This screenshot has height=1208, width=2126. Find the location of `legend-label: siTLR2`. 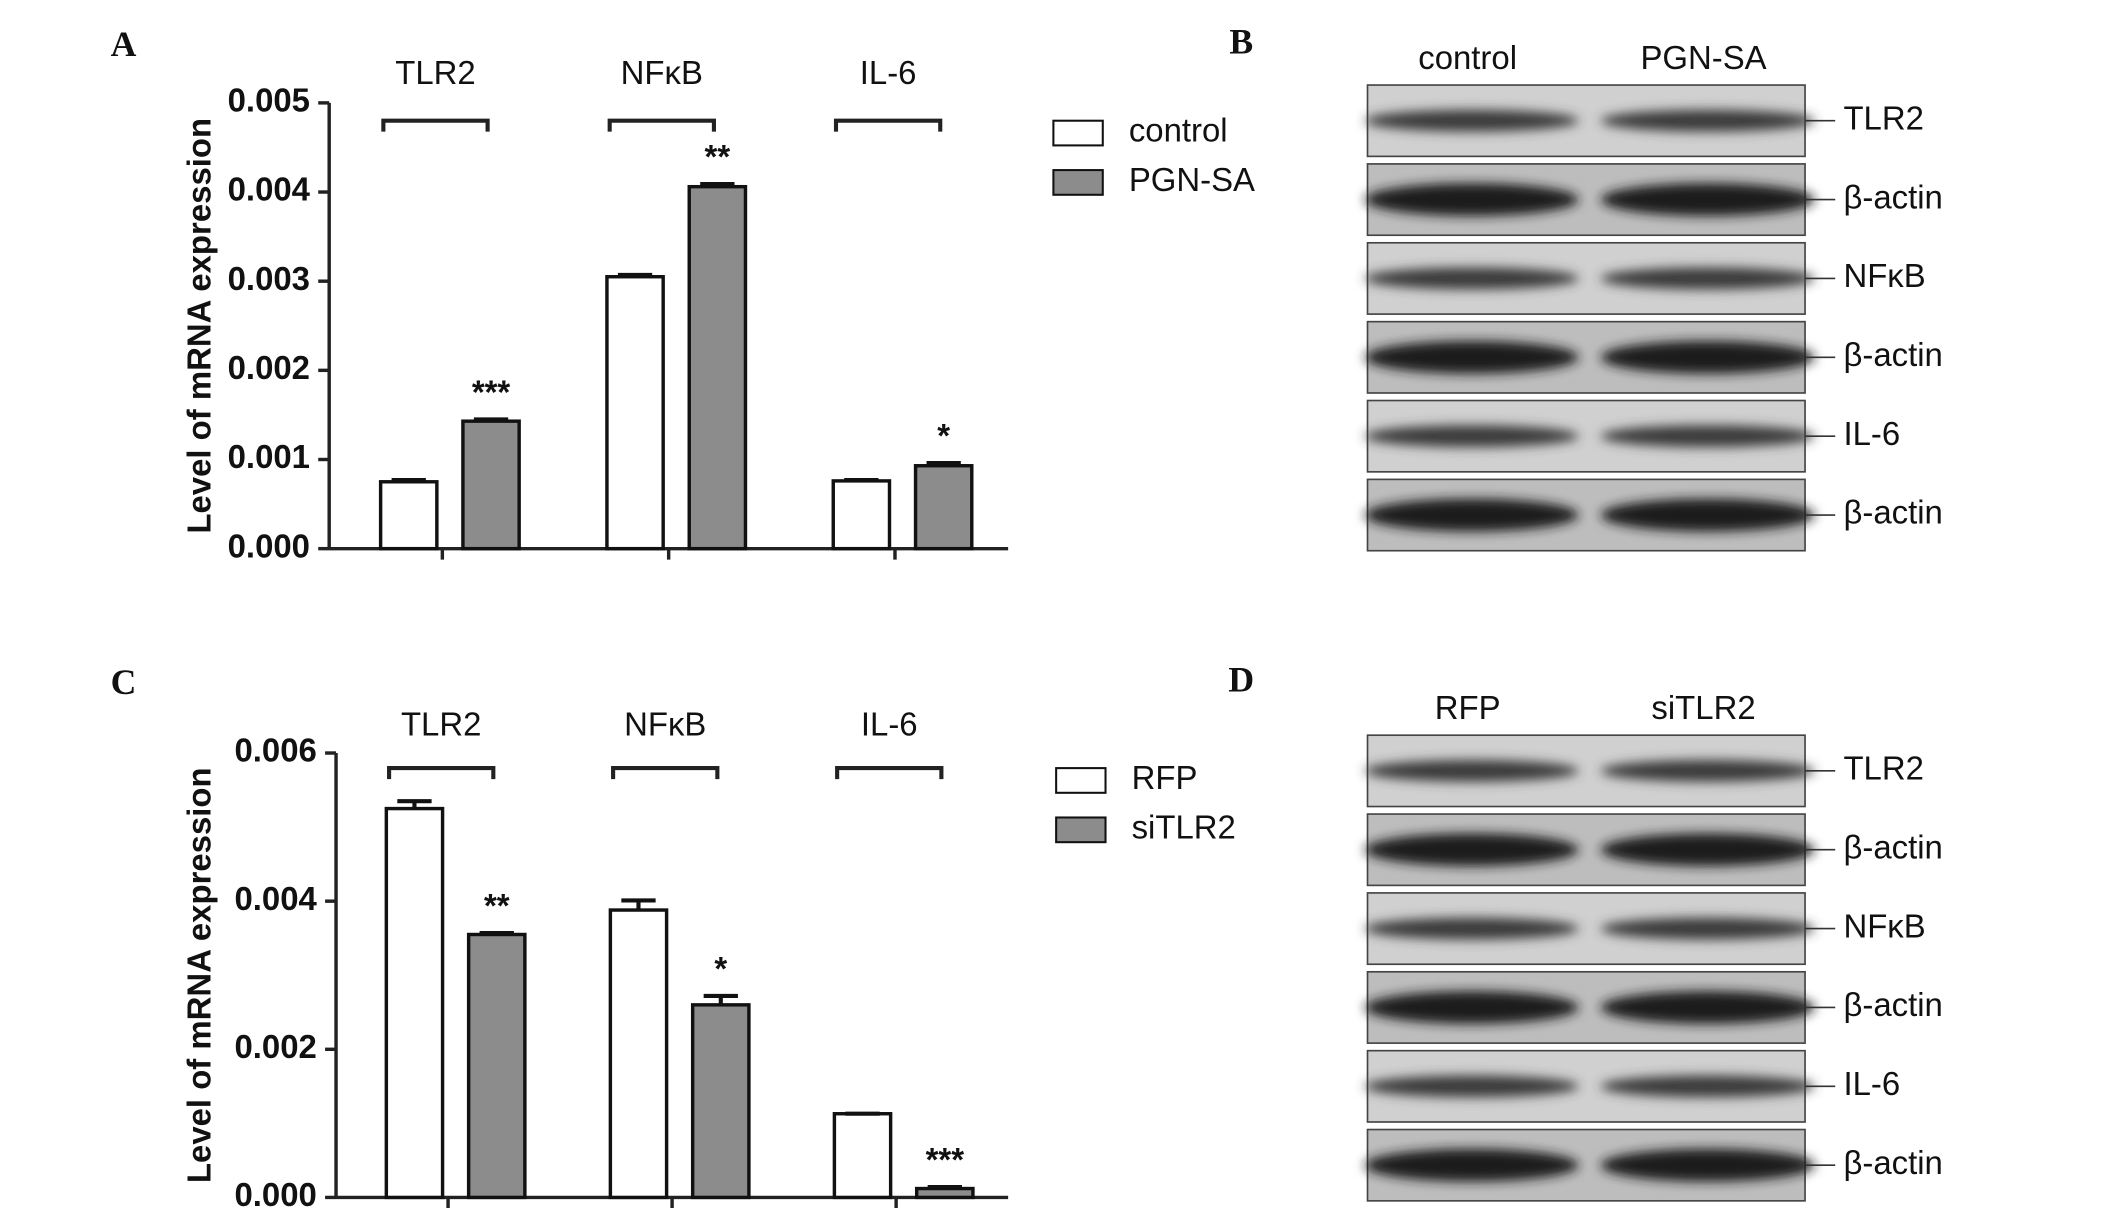

legend-label: siTLR2 is located at coordinates (1184, 827).